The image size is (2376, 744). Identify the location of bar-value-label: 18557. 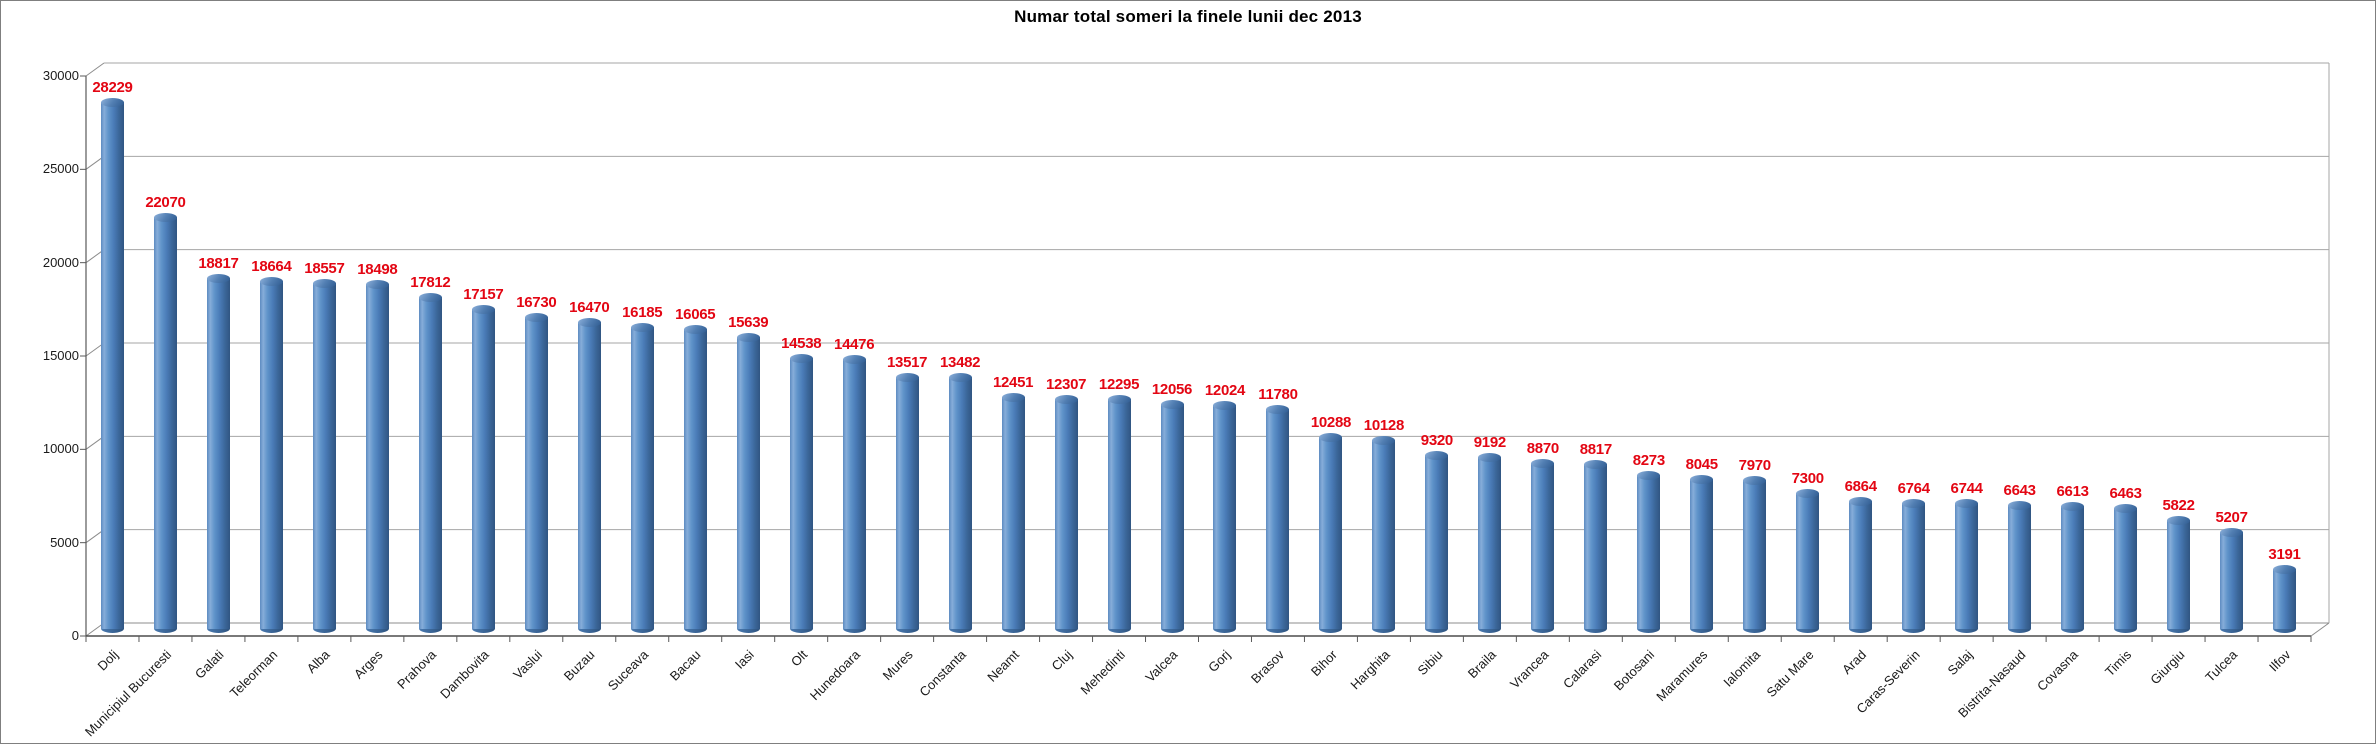
(324, 268).